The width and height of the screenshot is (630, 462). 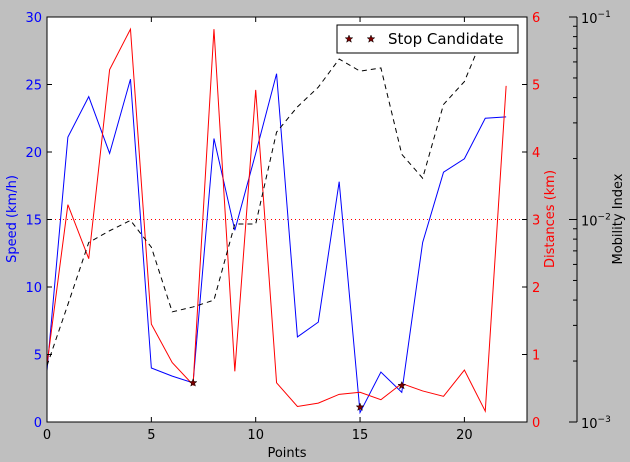 I want to click on left-tick-label: 20, so click(x=33, y=153).